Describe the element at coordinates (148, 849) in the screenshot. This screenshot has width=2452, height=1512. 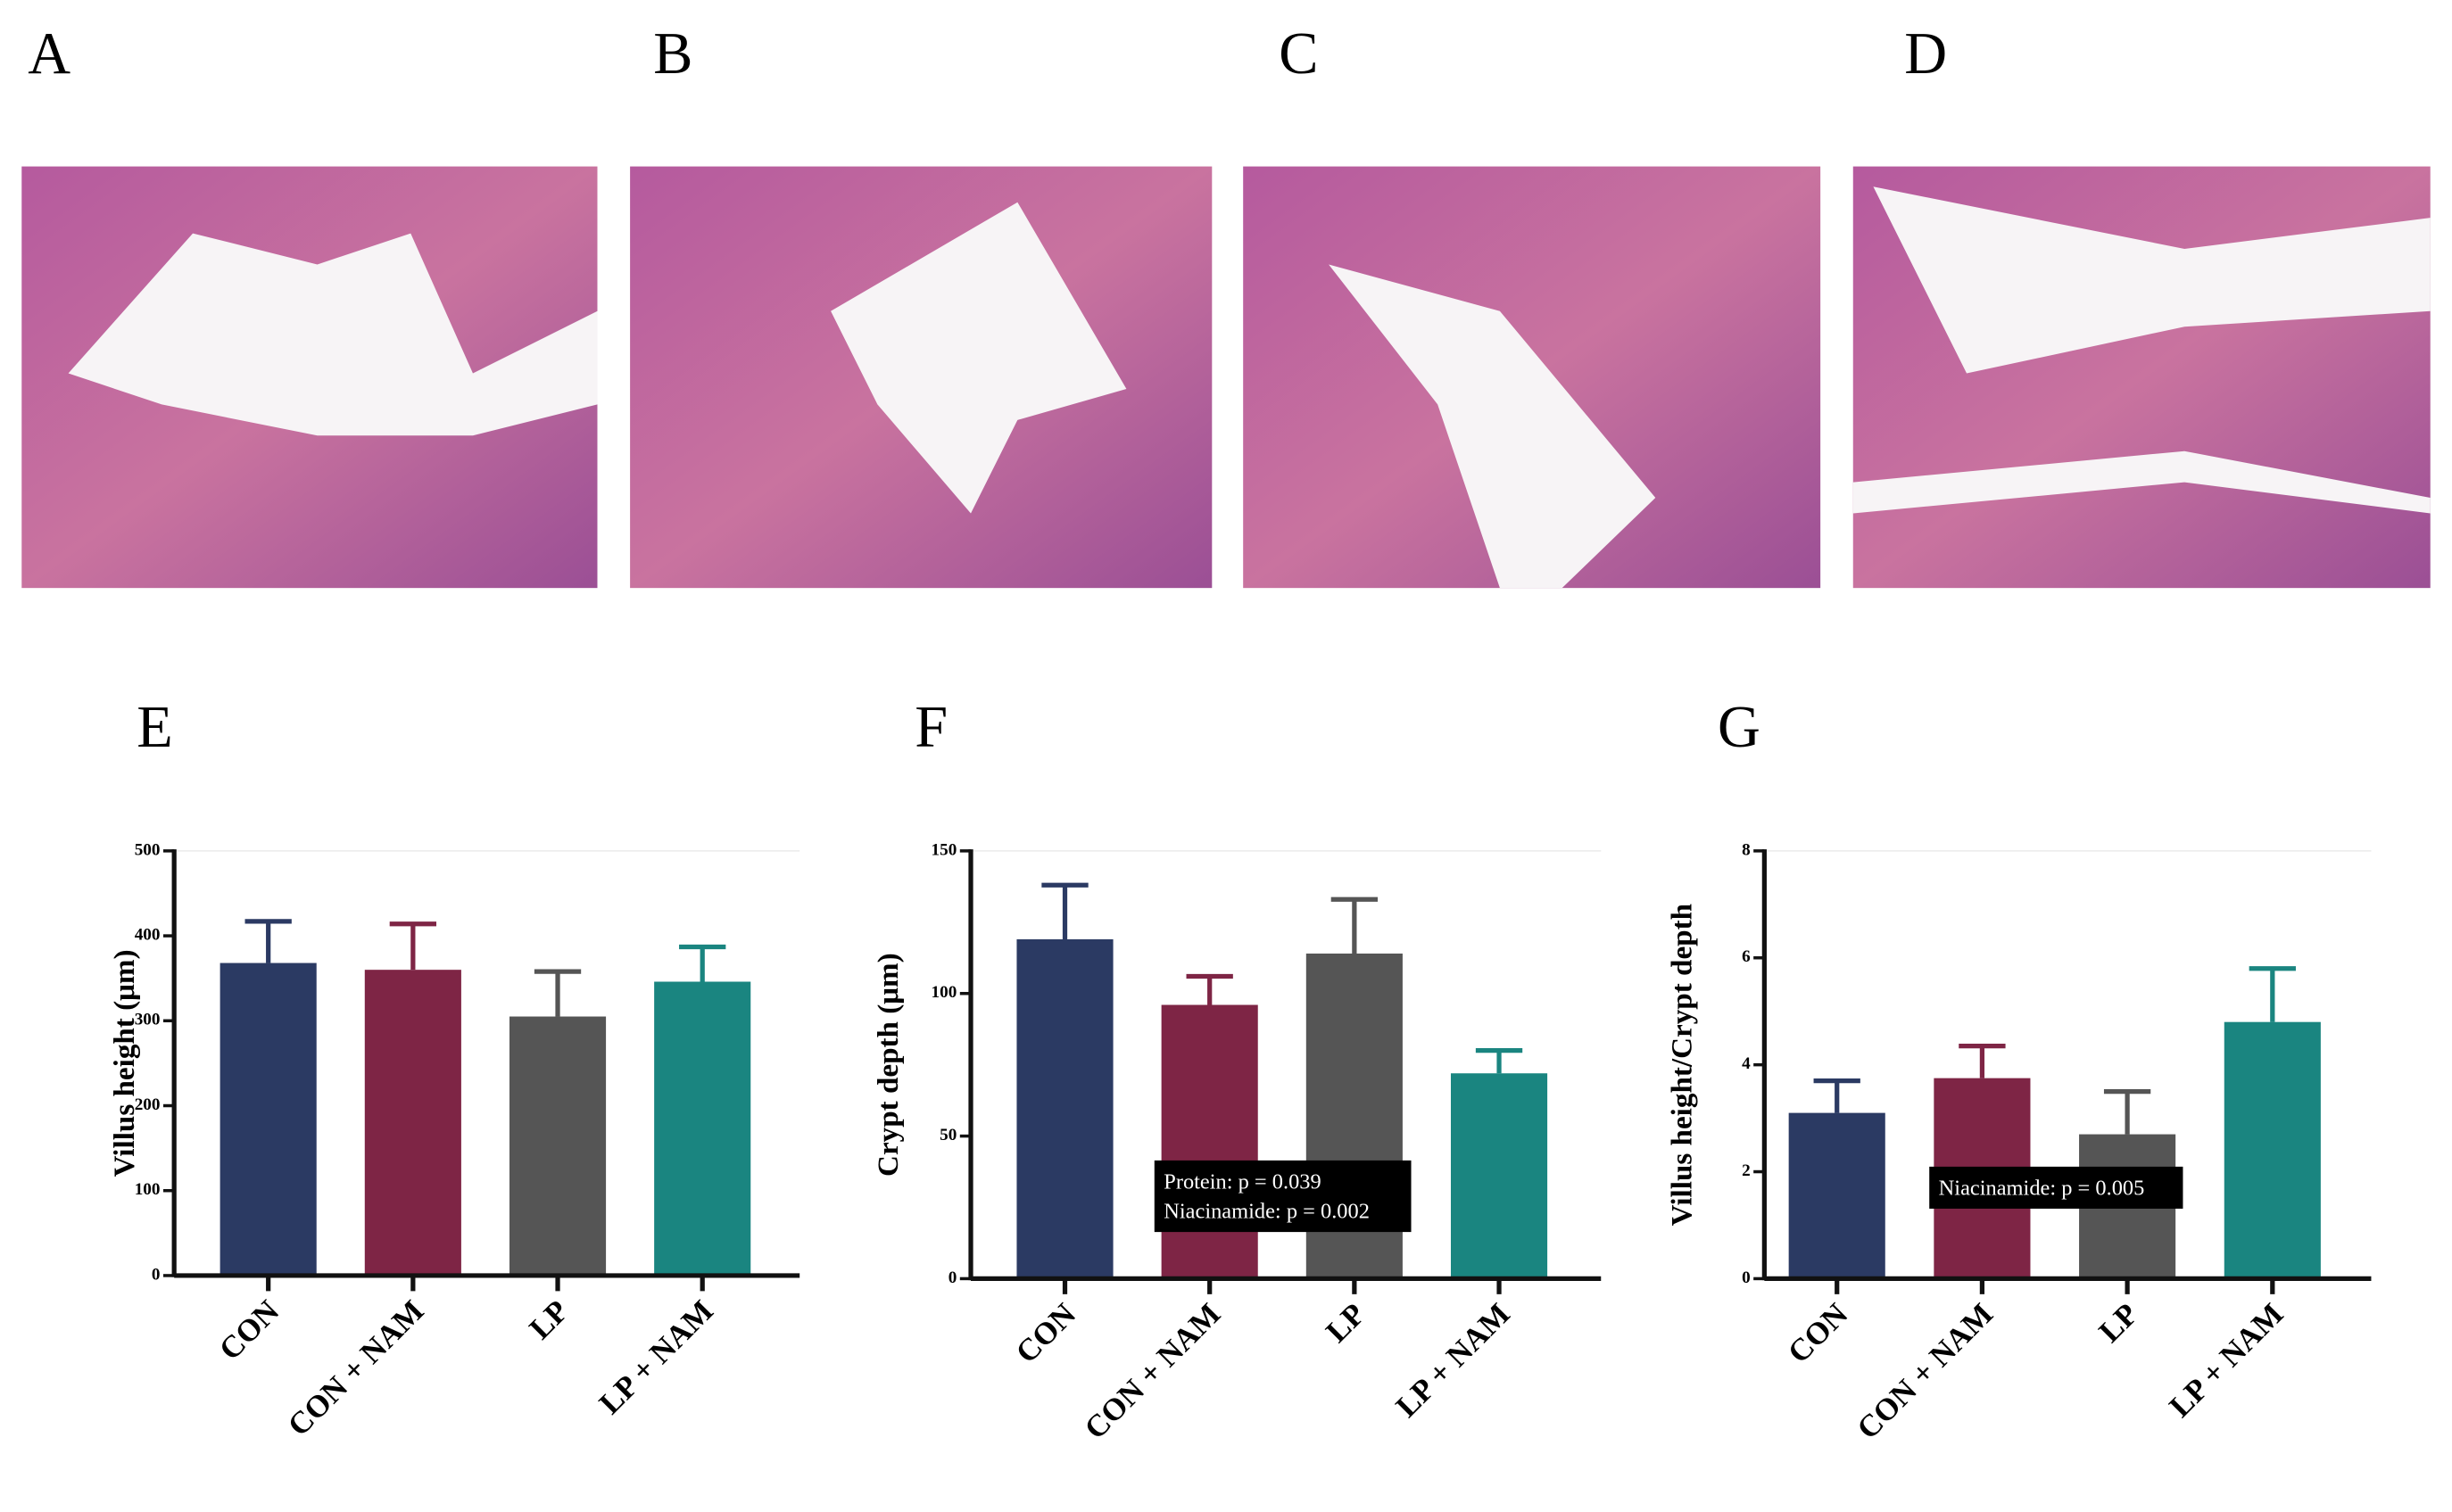
I see `y-tick-label: 500` at that location.